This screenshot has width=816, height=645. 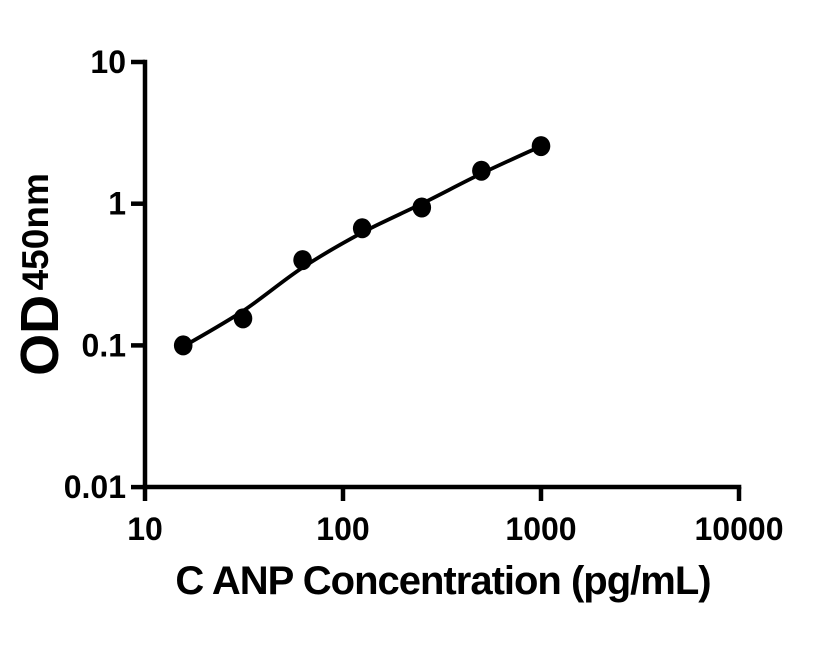 What do you see at coordinates (145, 529) in the screenshot?
I see `x-tick-label: 10` at bounding box center [145, 529].